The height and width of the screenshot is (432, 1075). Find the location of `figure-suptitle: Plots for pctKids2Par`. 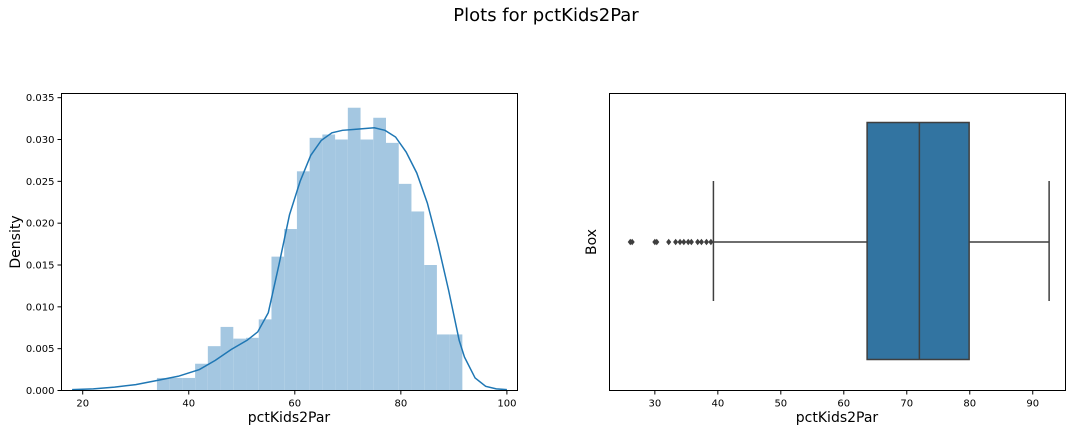

figure-suptitle: Plots for pctKids2Par is located at coordinates (546, 15).